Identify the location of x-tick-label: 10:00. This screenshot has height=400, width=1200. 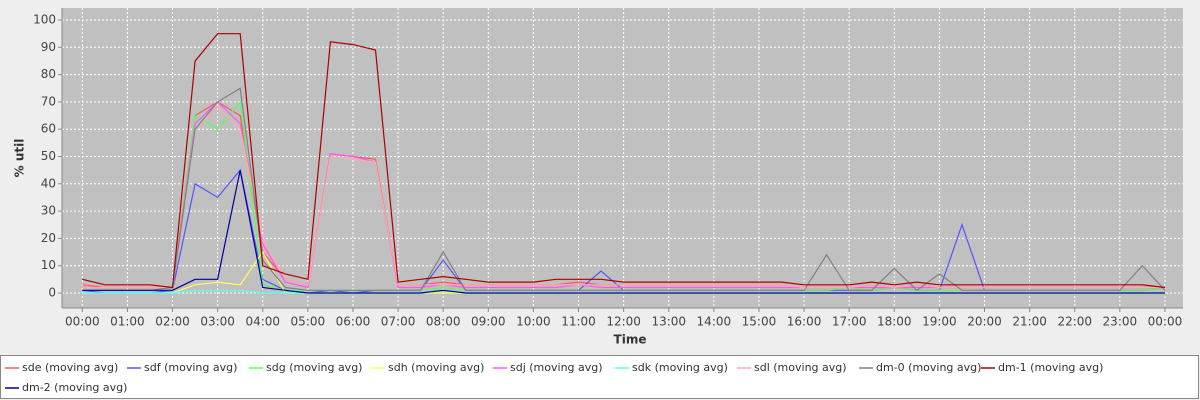
(533, 322).